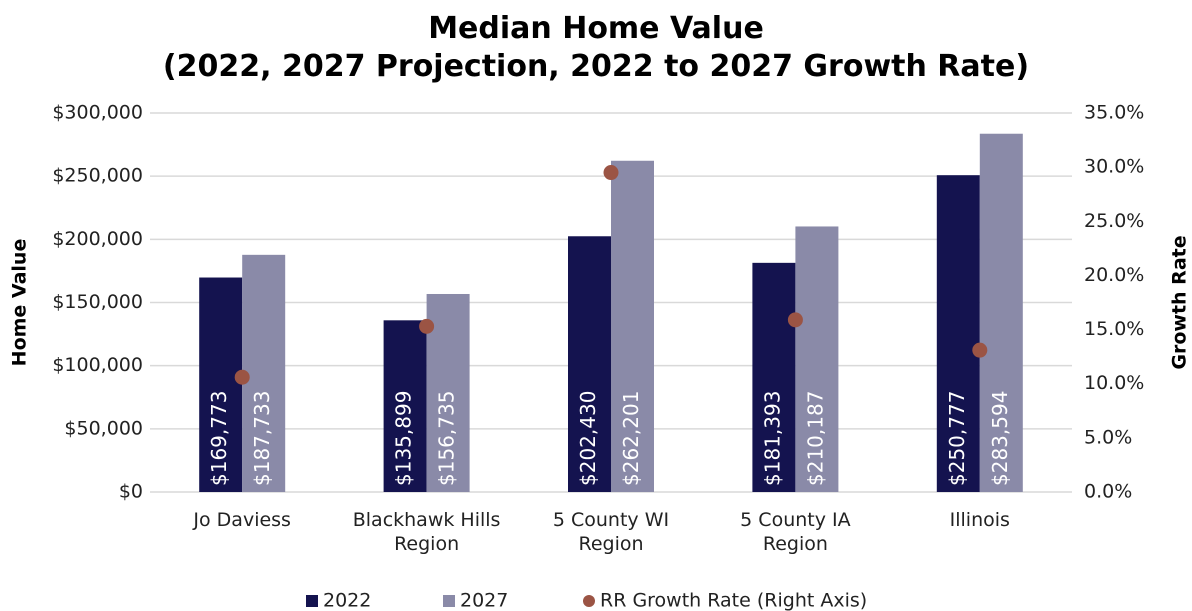 The image size is (1192, 611). Describe the element at coordinates (772, 438) in the screenshot. I see `data-label: $181,393` at that location.